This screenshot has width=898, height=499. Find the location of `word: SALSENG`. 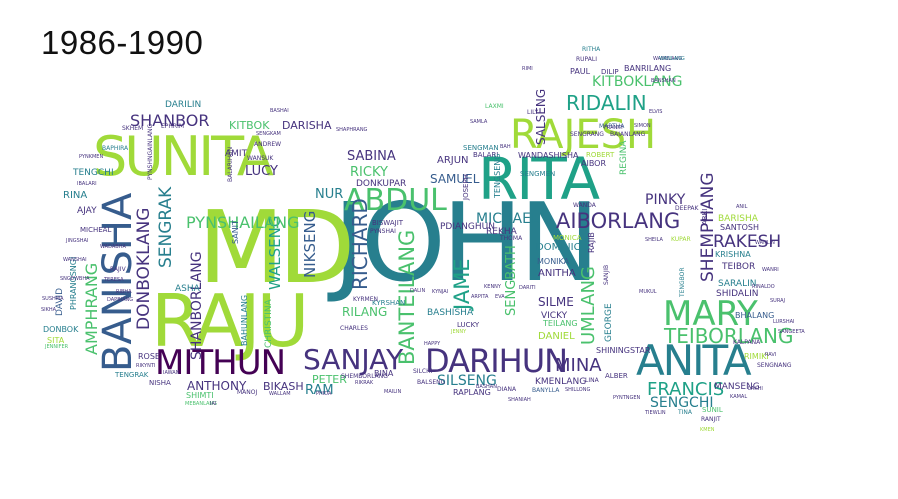

word: SALSENG is located at coordinates (541, 116).